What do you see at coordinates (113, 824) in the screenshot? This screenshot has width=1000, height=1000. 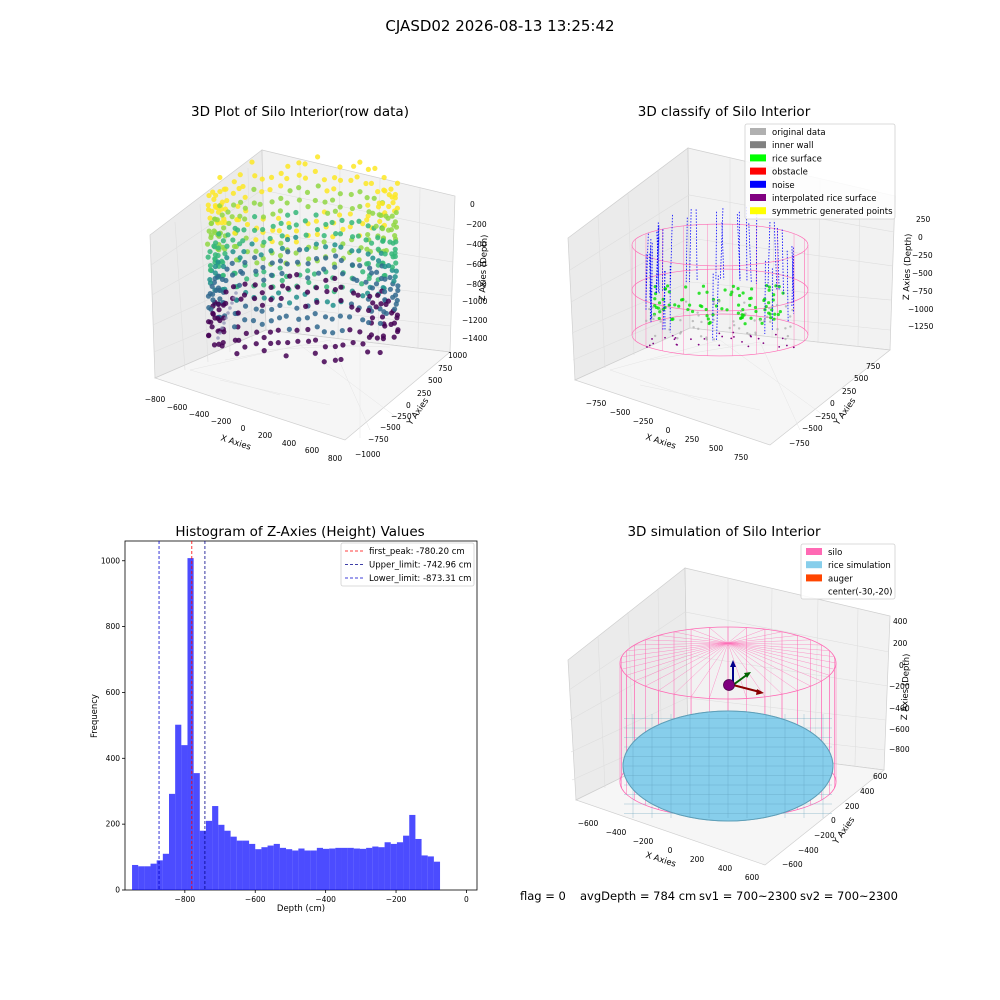 I see `histogram-ytick-label: 200` at bounding box center [113, 824].